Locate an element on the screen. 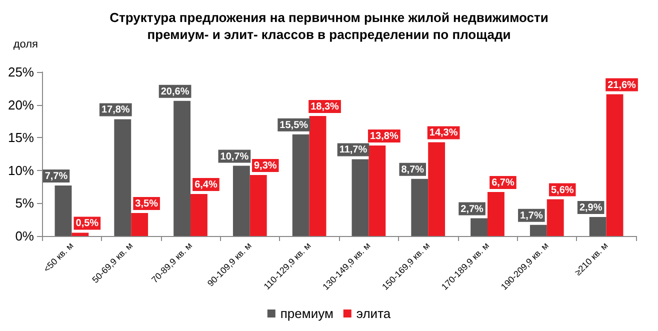  data-label: 17,8% is located at coordinates (115, 110).